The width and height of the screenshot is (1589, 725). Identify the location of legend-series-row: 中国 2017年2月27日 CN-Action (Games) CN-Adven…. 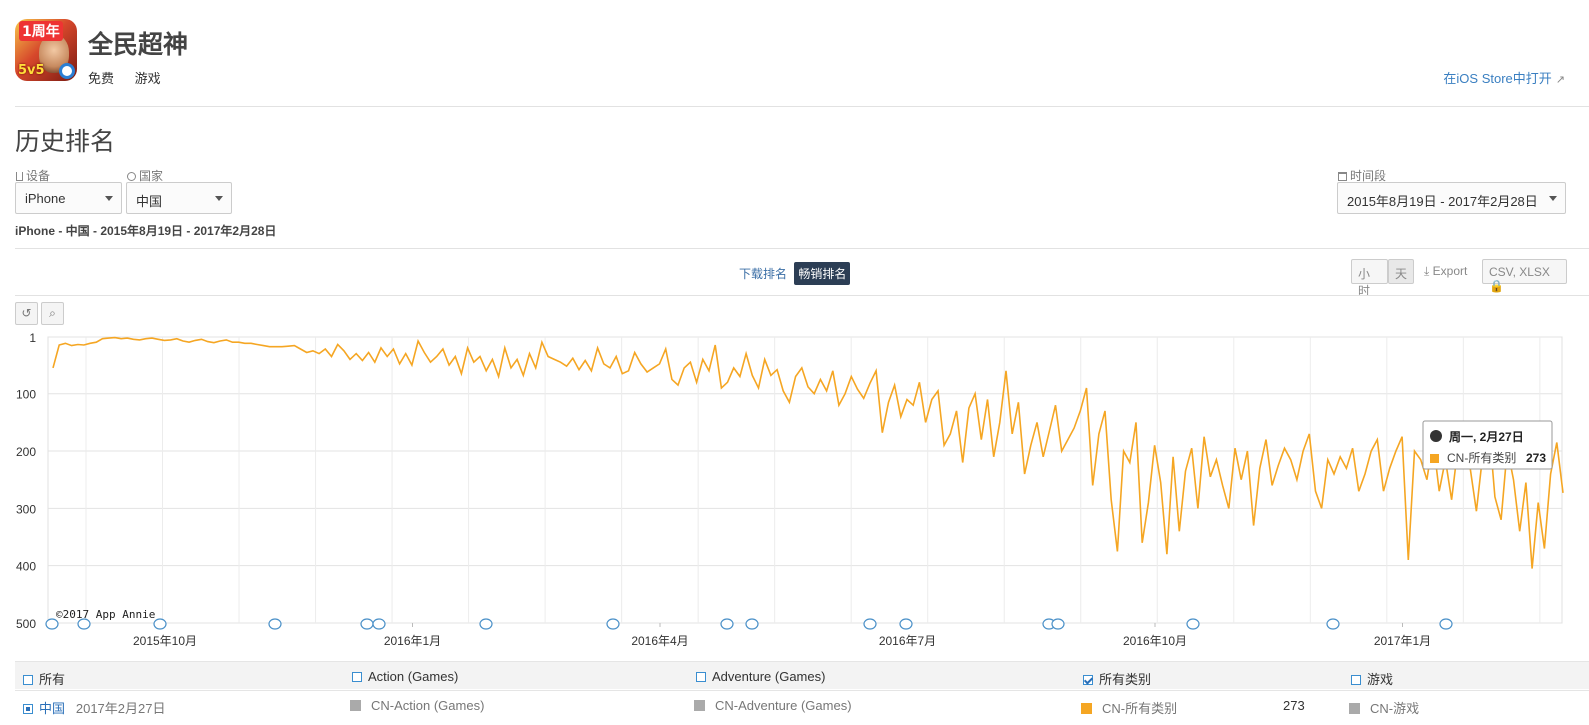
(802, 704).